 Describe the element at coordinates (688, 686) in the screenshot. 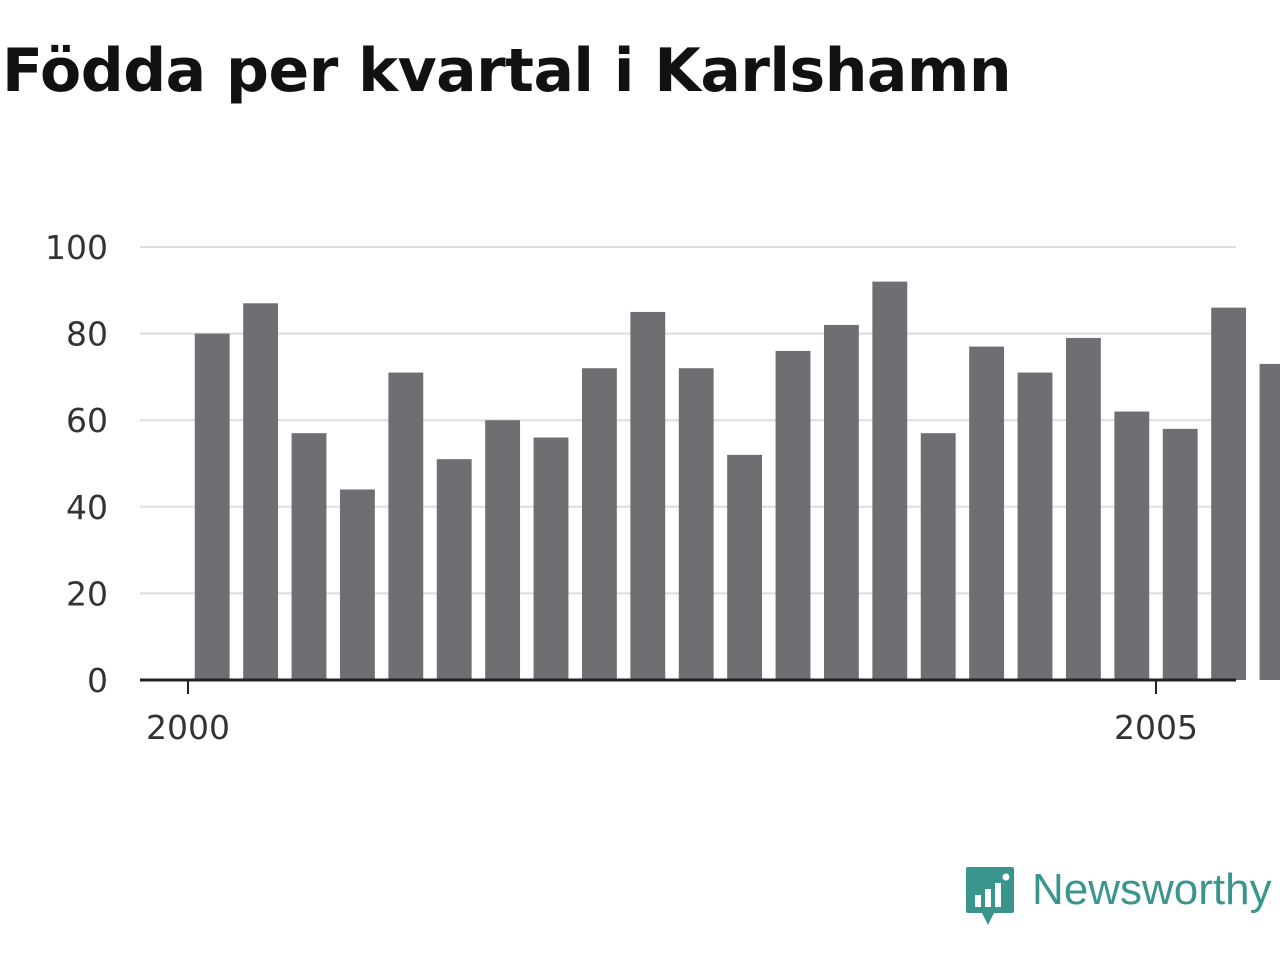

I see `axes` at that location.